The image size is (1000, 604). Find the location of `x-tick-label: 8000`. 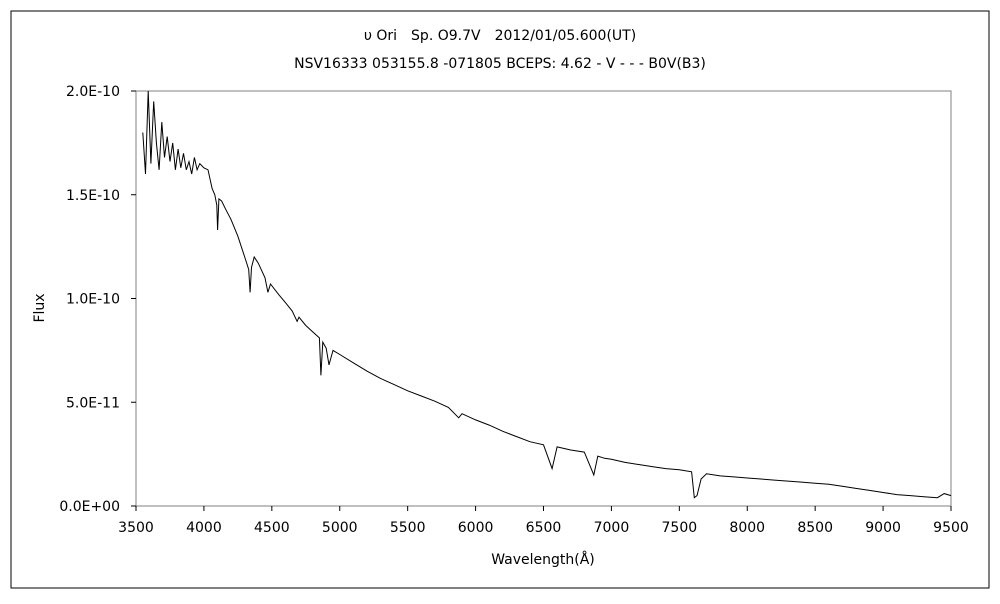

x-tick-label: 8000 is located at coordinates (747, 528).